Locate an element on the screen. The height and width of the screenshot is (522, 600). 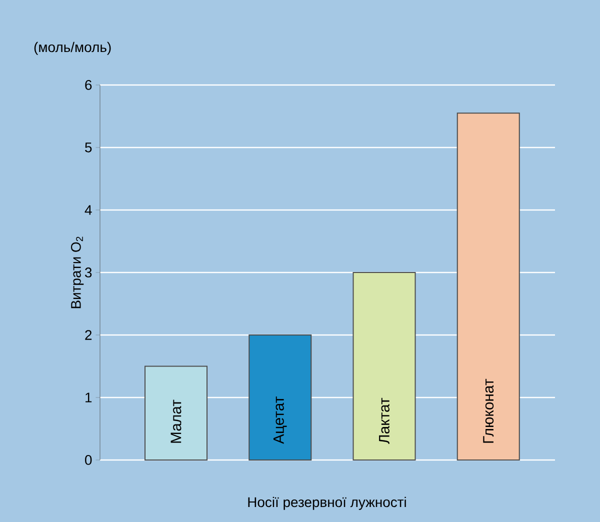
y-tick-label: 4 is located at coordinates (88, 210).